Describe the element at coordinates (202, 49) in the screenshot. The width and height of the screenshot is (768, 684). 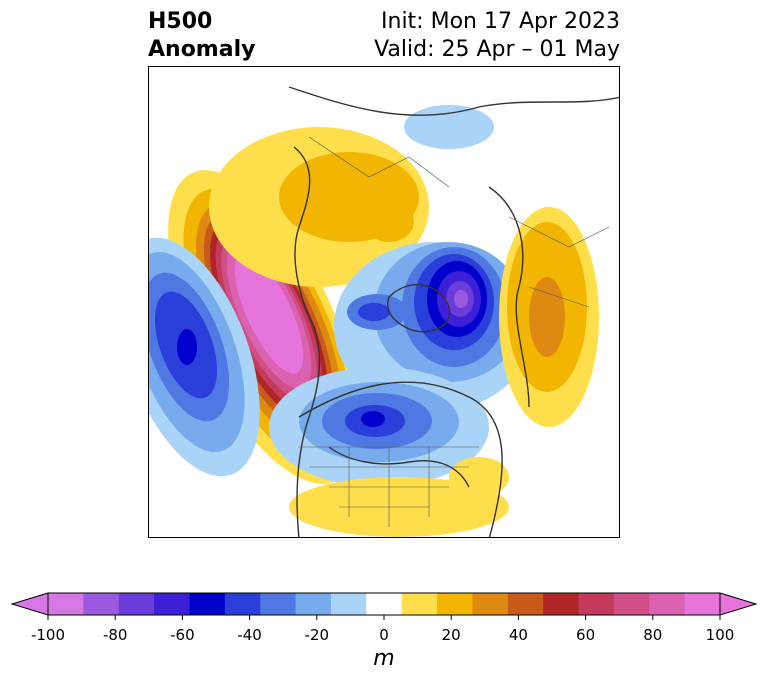
I see `title-line-2: Anomaly` at that location.